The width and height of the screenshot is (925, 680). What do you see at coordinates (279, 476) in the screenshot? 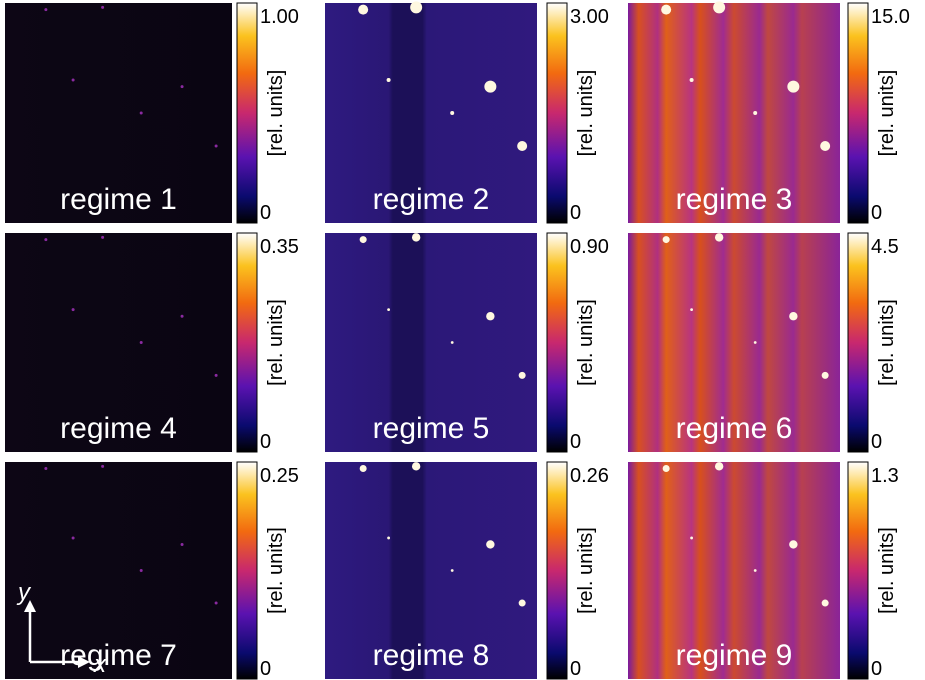
I see `colorbar-max: 0.25` at bounding box center [279, 476].